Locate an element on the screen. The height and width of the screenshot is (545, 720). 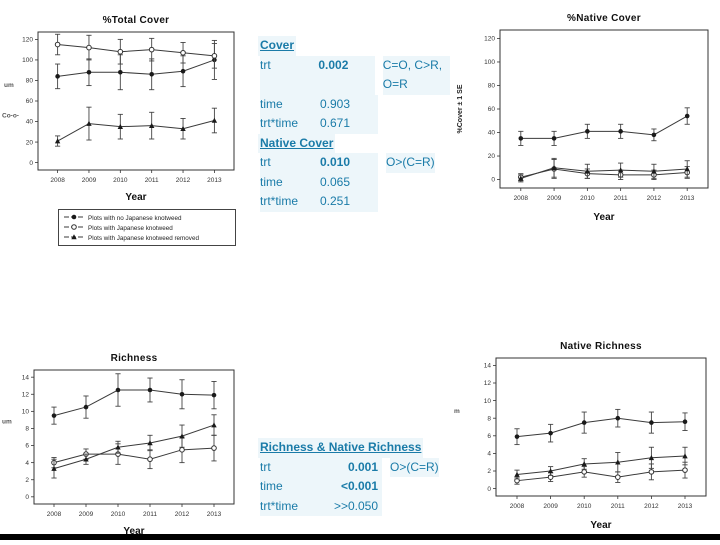
stats-row-trt: trt 0.001 O>(C=R) is located at coordinates (364, 467).